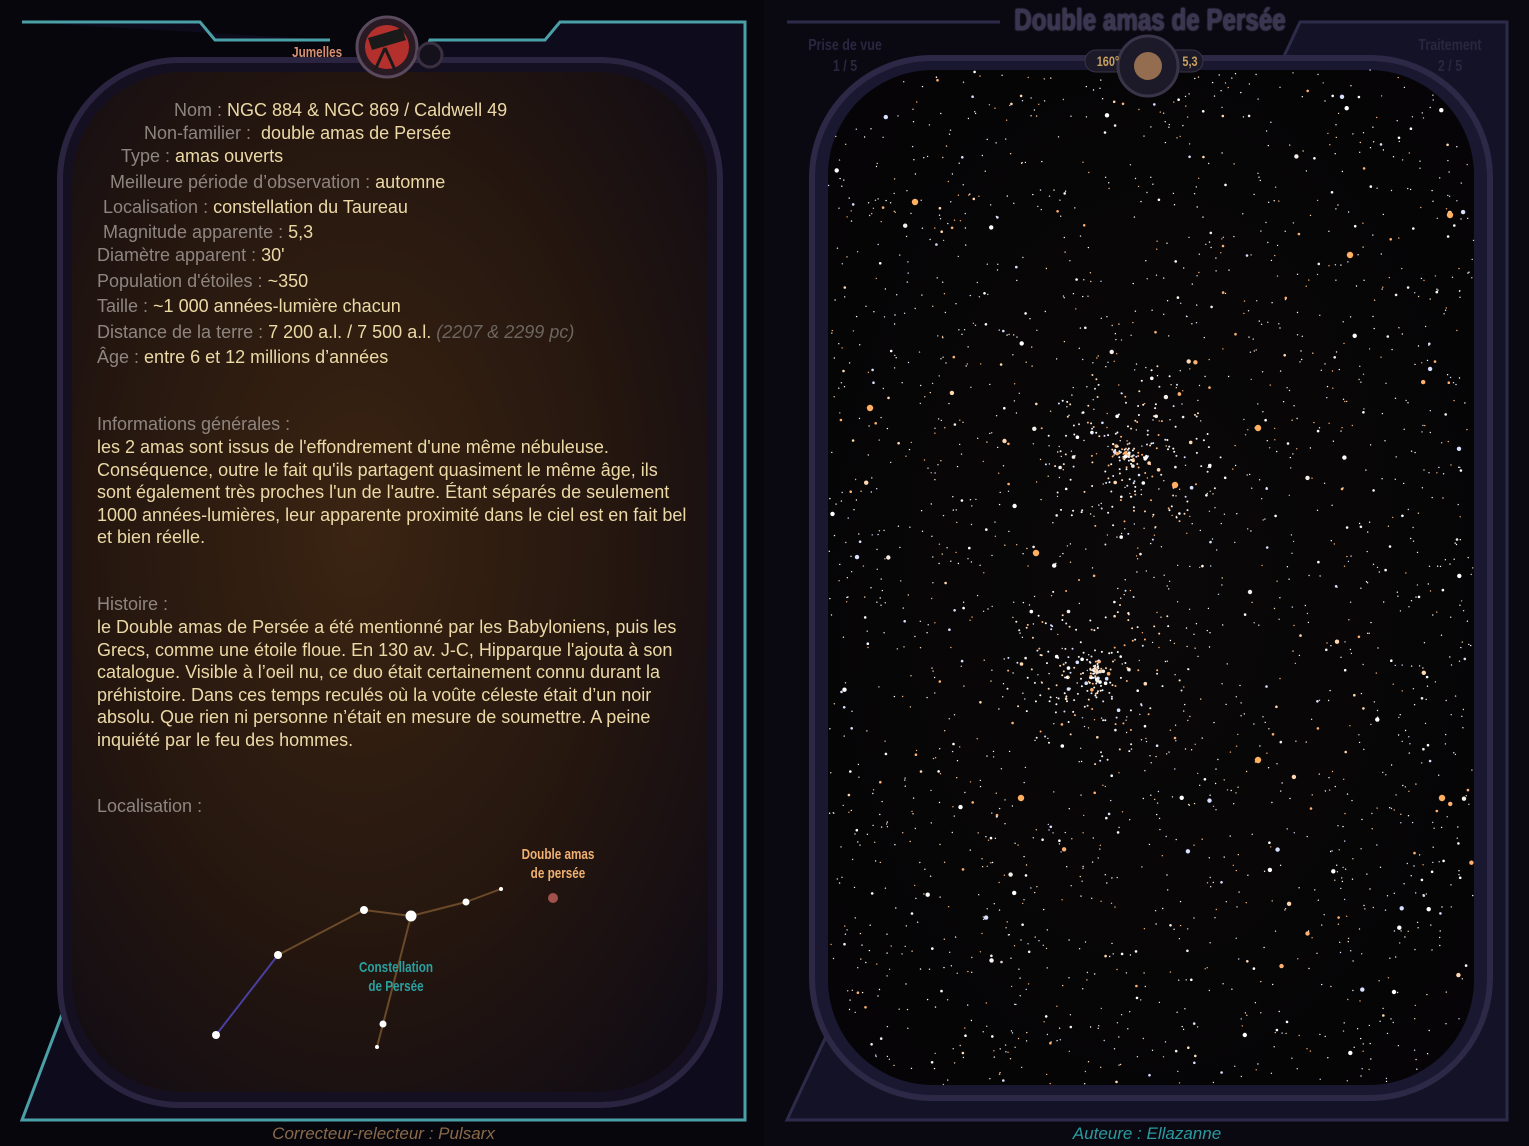 The width and height of the screenshot is (1529, 1146). Describe the element at coordinates (387, 39) in the screenshot. I see `telescope-icon` at that location.